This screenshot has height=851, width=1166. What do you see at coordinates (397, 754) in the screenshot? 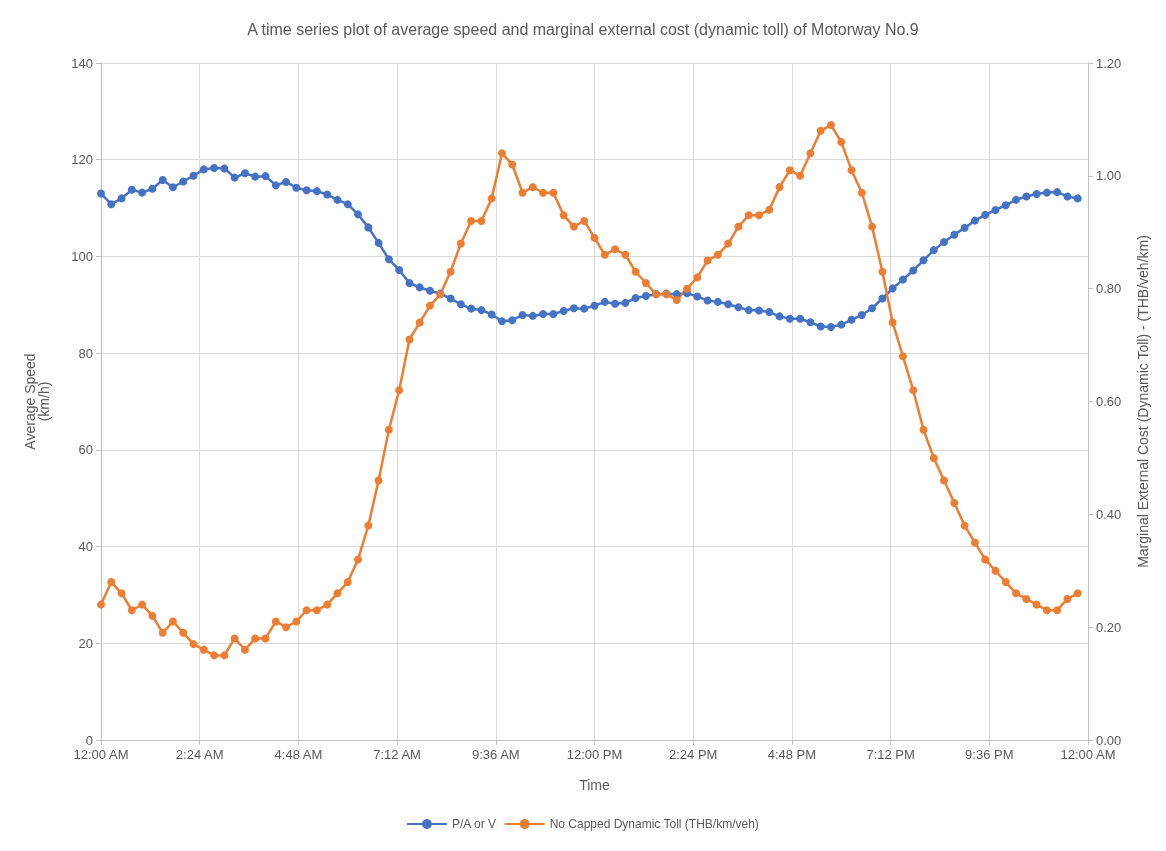
I see `x-tick-label: 7:12 AM` at bounding box center [397, 754].